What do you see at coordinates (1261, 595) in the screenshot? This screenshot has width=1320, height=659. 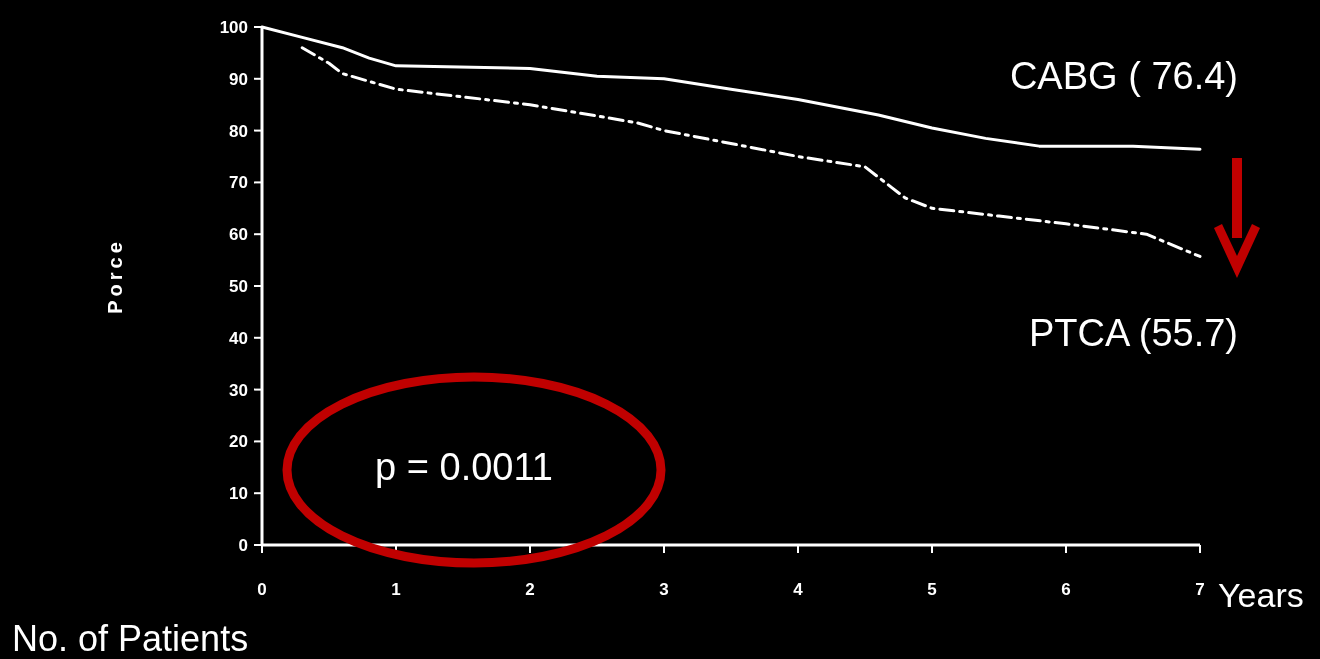 I see `x-axis-title: Years` at bounding box center [1261, 595].